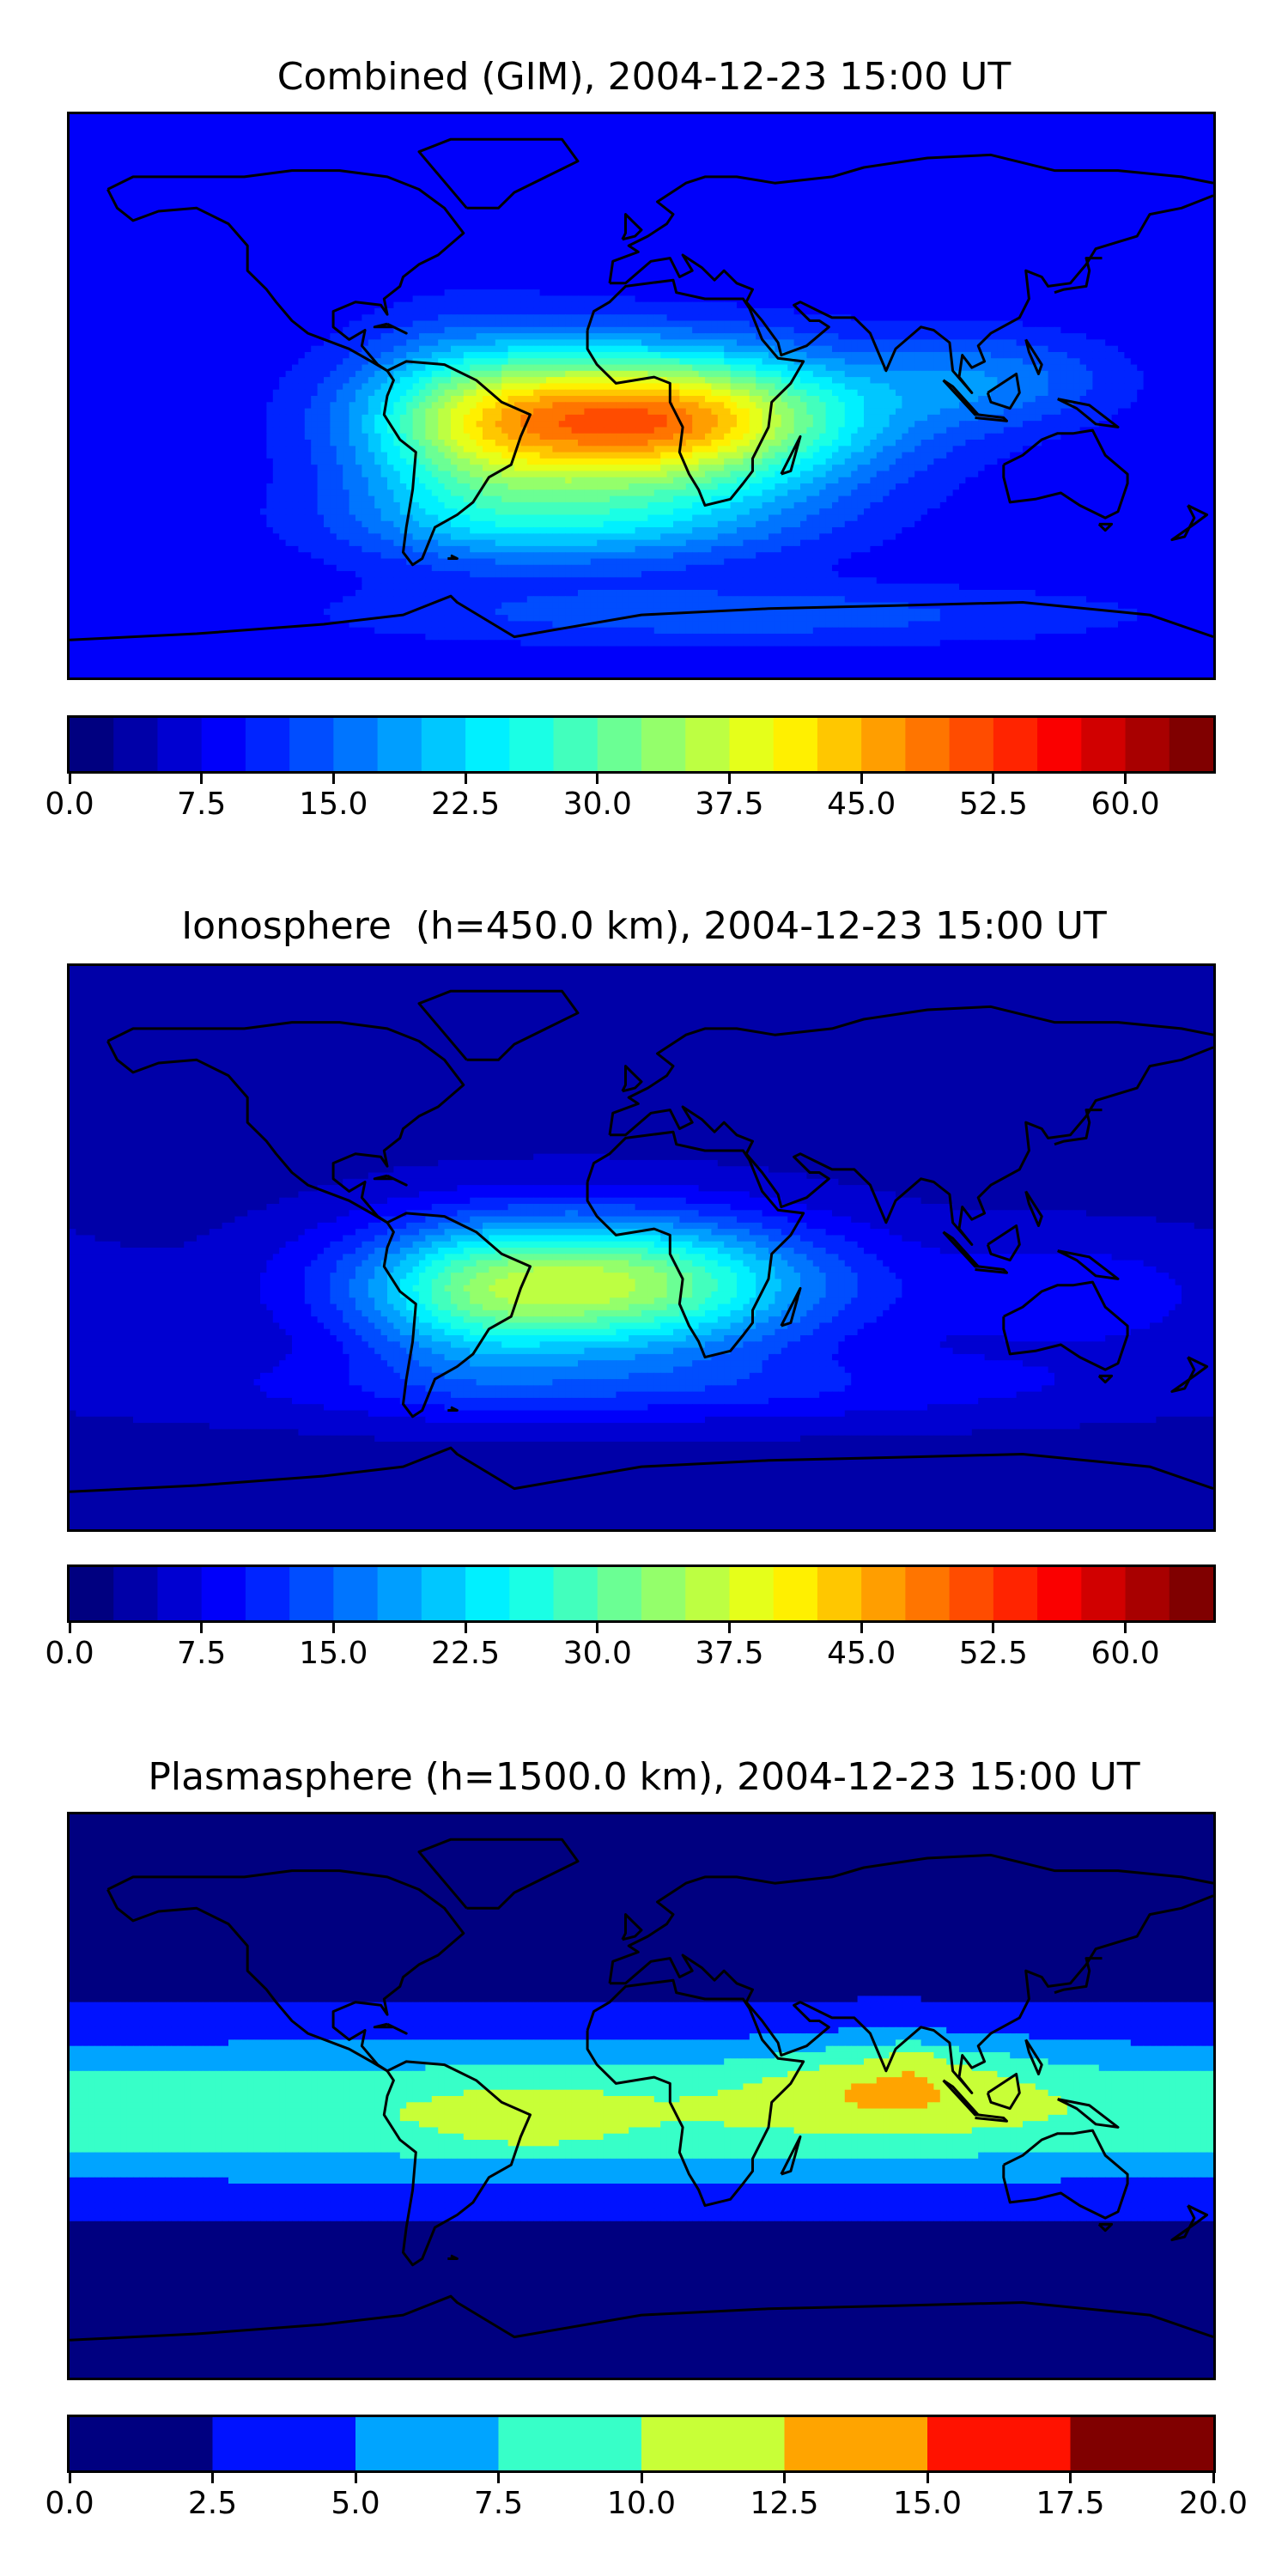 This screenshot has height=2576, width=1288. What do you see at coordinates (784, 2504) in the screenshot?
I see `colorbar-tick-label: 12.5` at bounding box center [784, 2504].